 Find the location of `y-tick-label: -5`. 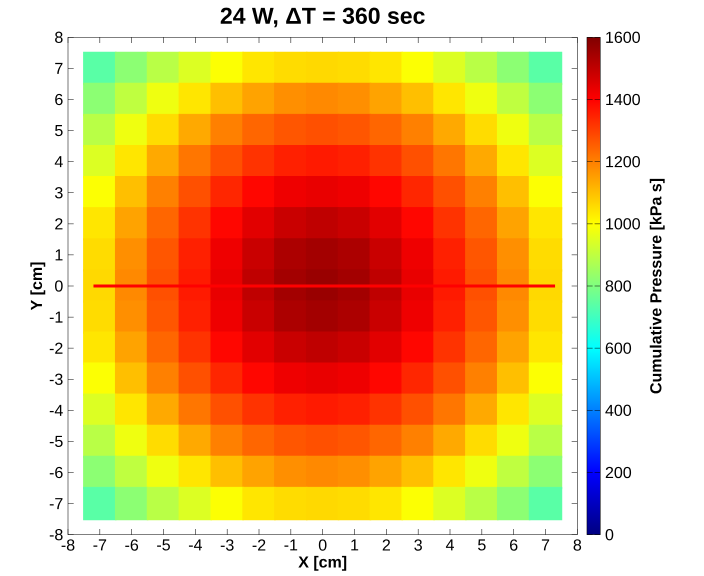

y-tick-label: -5 is located at coordinates (56, 441).